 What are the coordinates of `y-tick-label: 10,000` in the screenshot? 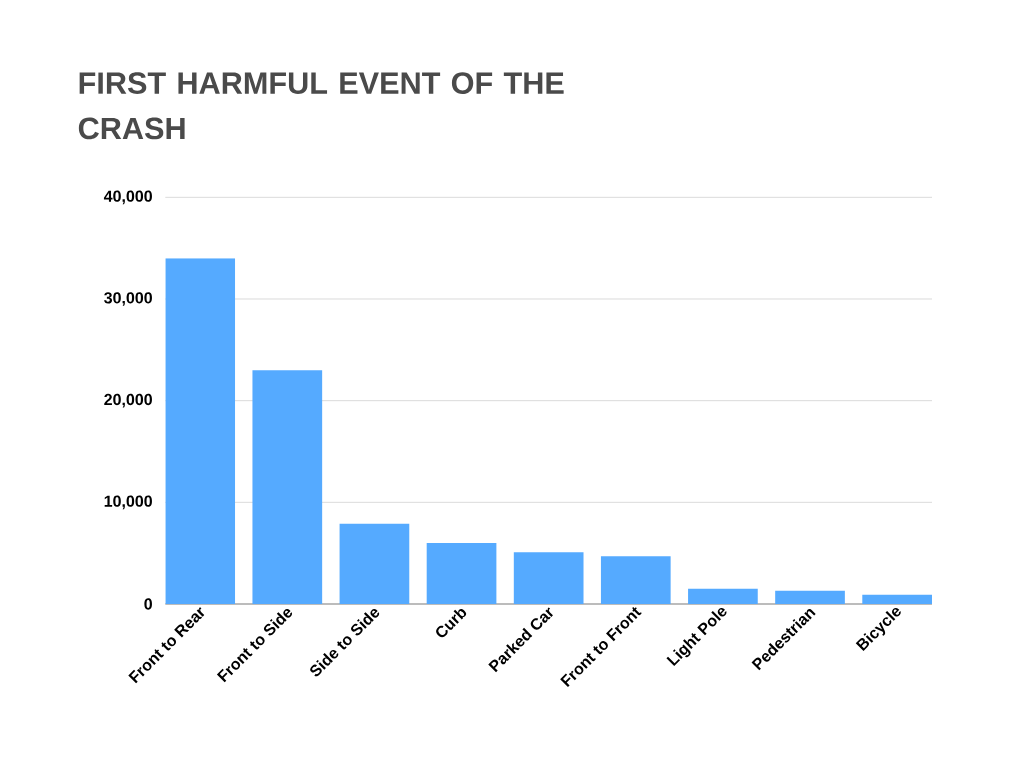 It's located at (128, 502).